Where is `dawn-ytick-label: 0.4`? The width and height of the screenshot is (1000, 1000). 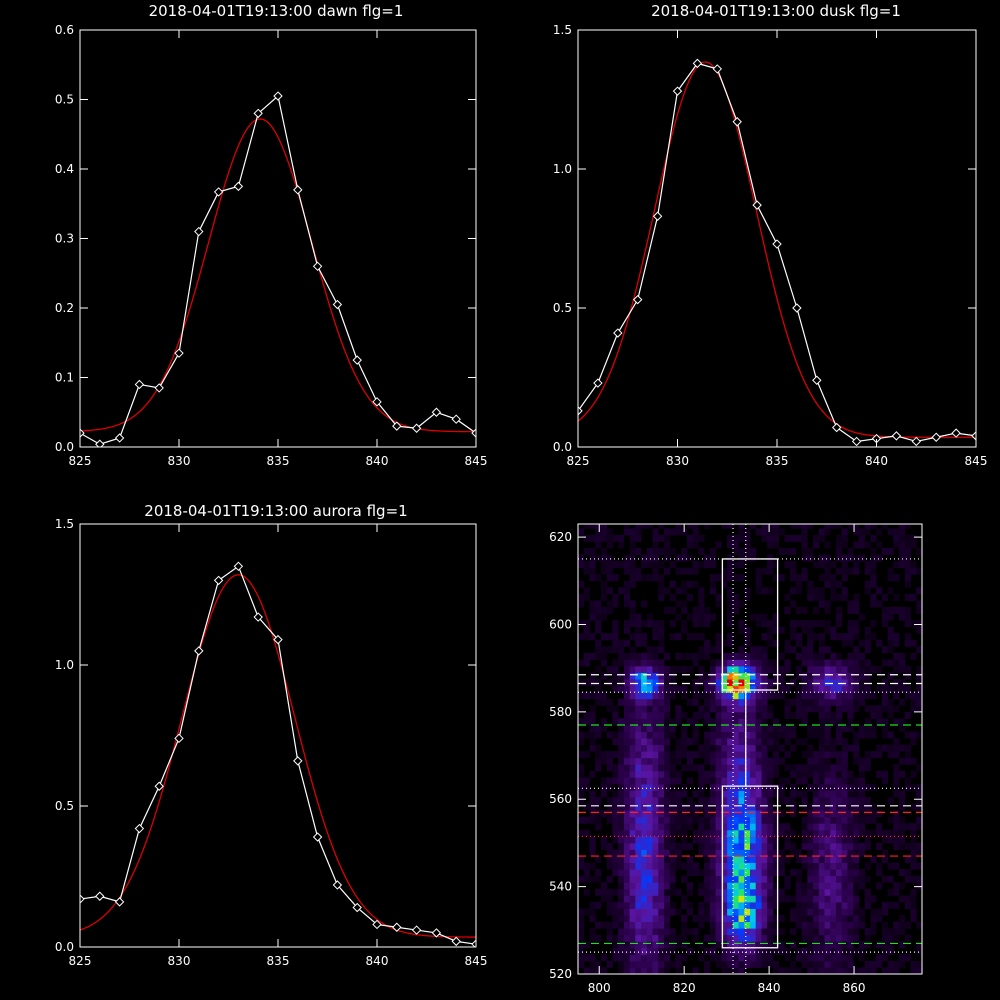
dawn-ytick-label: 0.4 is located at coordinates (64, 169).